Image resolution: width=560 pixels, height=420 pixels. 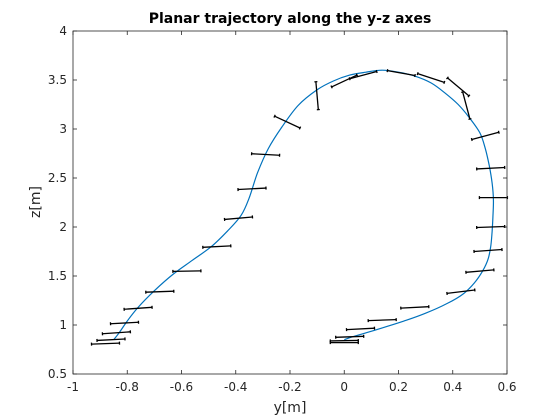 What do you see at coordinates (290, 408) in the screenshot?
I see `x-axis-label: y[m]` at bounding box center [290, 408].